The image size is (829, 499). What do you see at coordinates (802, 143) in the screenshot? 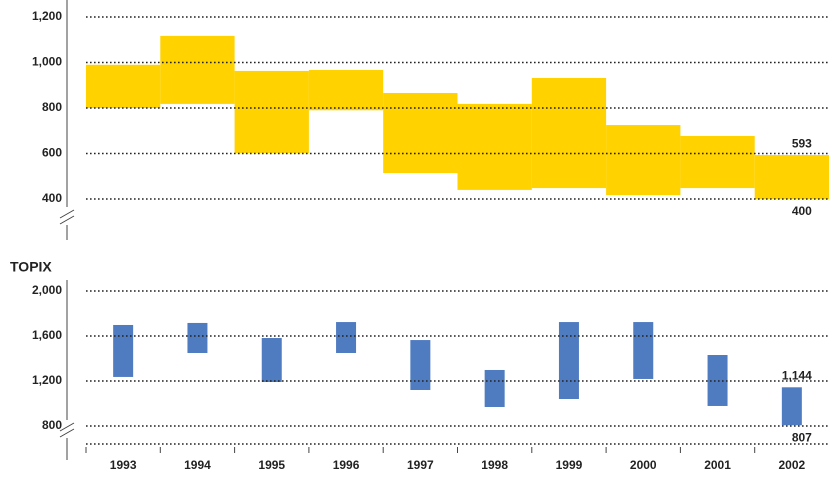
I see `value-label: 593` at bounding box center [802, 143].